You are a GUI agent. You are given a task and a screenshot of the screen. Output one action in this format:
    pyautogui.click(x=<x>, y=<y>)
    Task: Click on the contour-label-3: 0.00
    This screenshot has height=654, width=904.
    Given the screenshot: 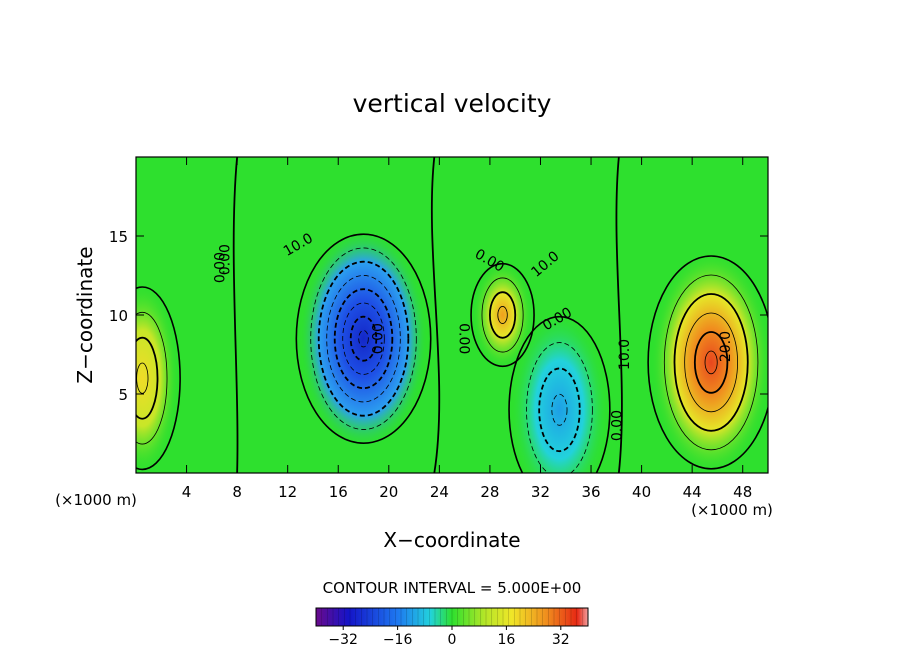 What is the action you would take?
    pyautogui.click(x=464, y=338)
    